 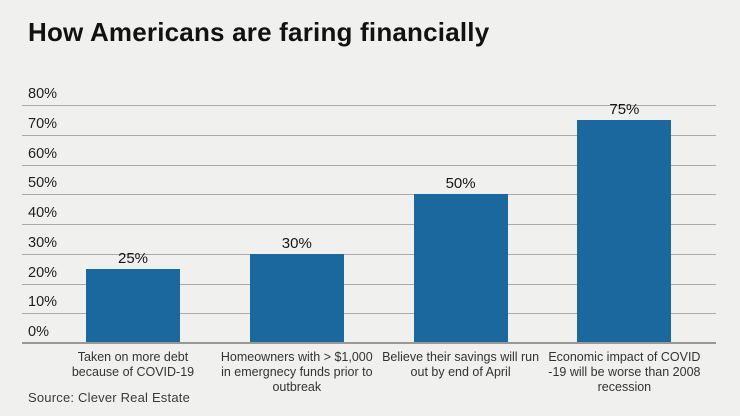 What do you see at coordinates (133, 364) in the screenshot?
I see `x-axis-category-label: Taken on more debt because of COVID-19` at bounding box center [133, 364].